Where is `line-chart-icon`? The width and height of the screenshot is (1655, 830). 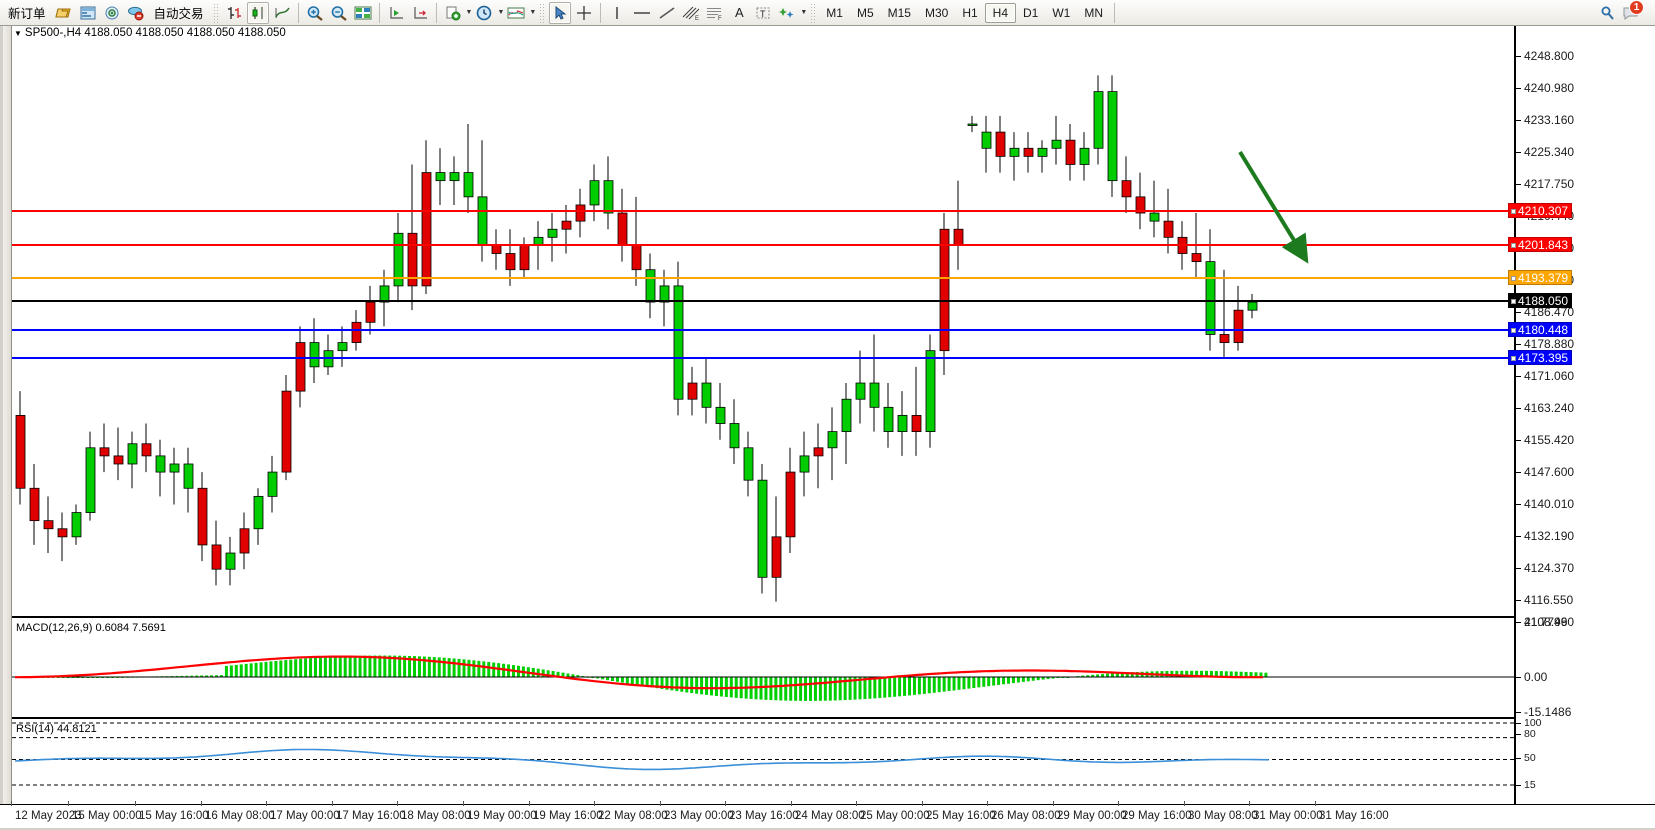 line-chart-icon is located at coordinates (282, 13).